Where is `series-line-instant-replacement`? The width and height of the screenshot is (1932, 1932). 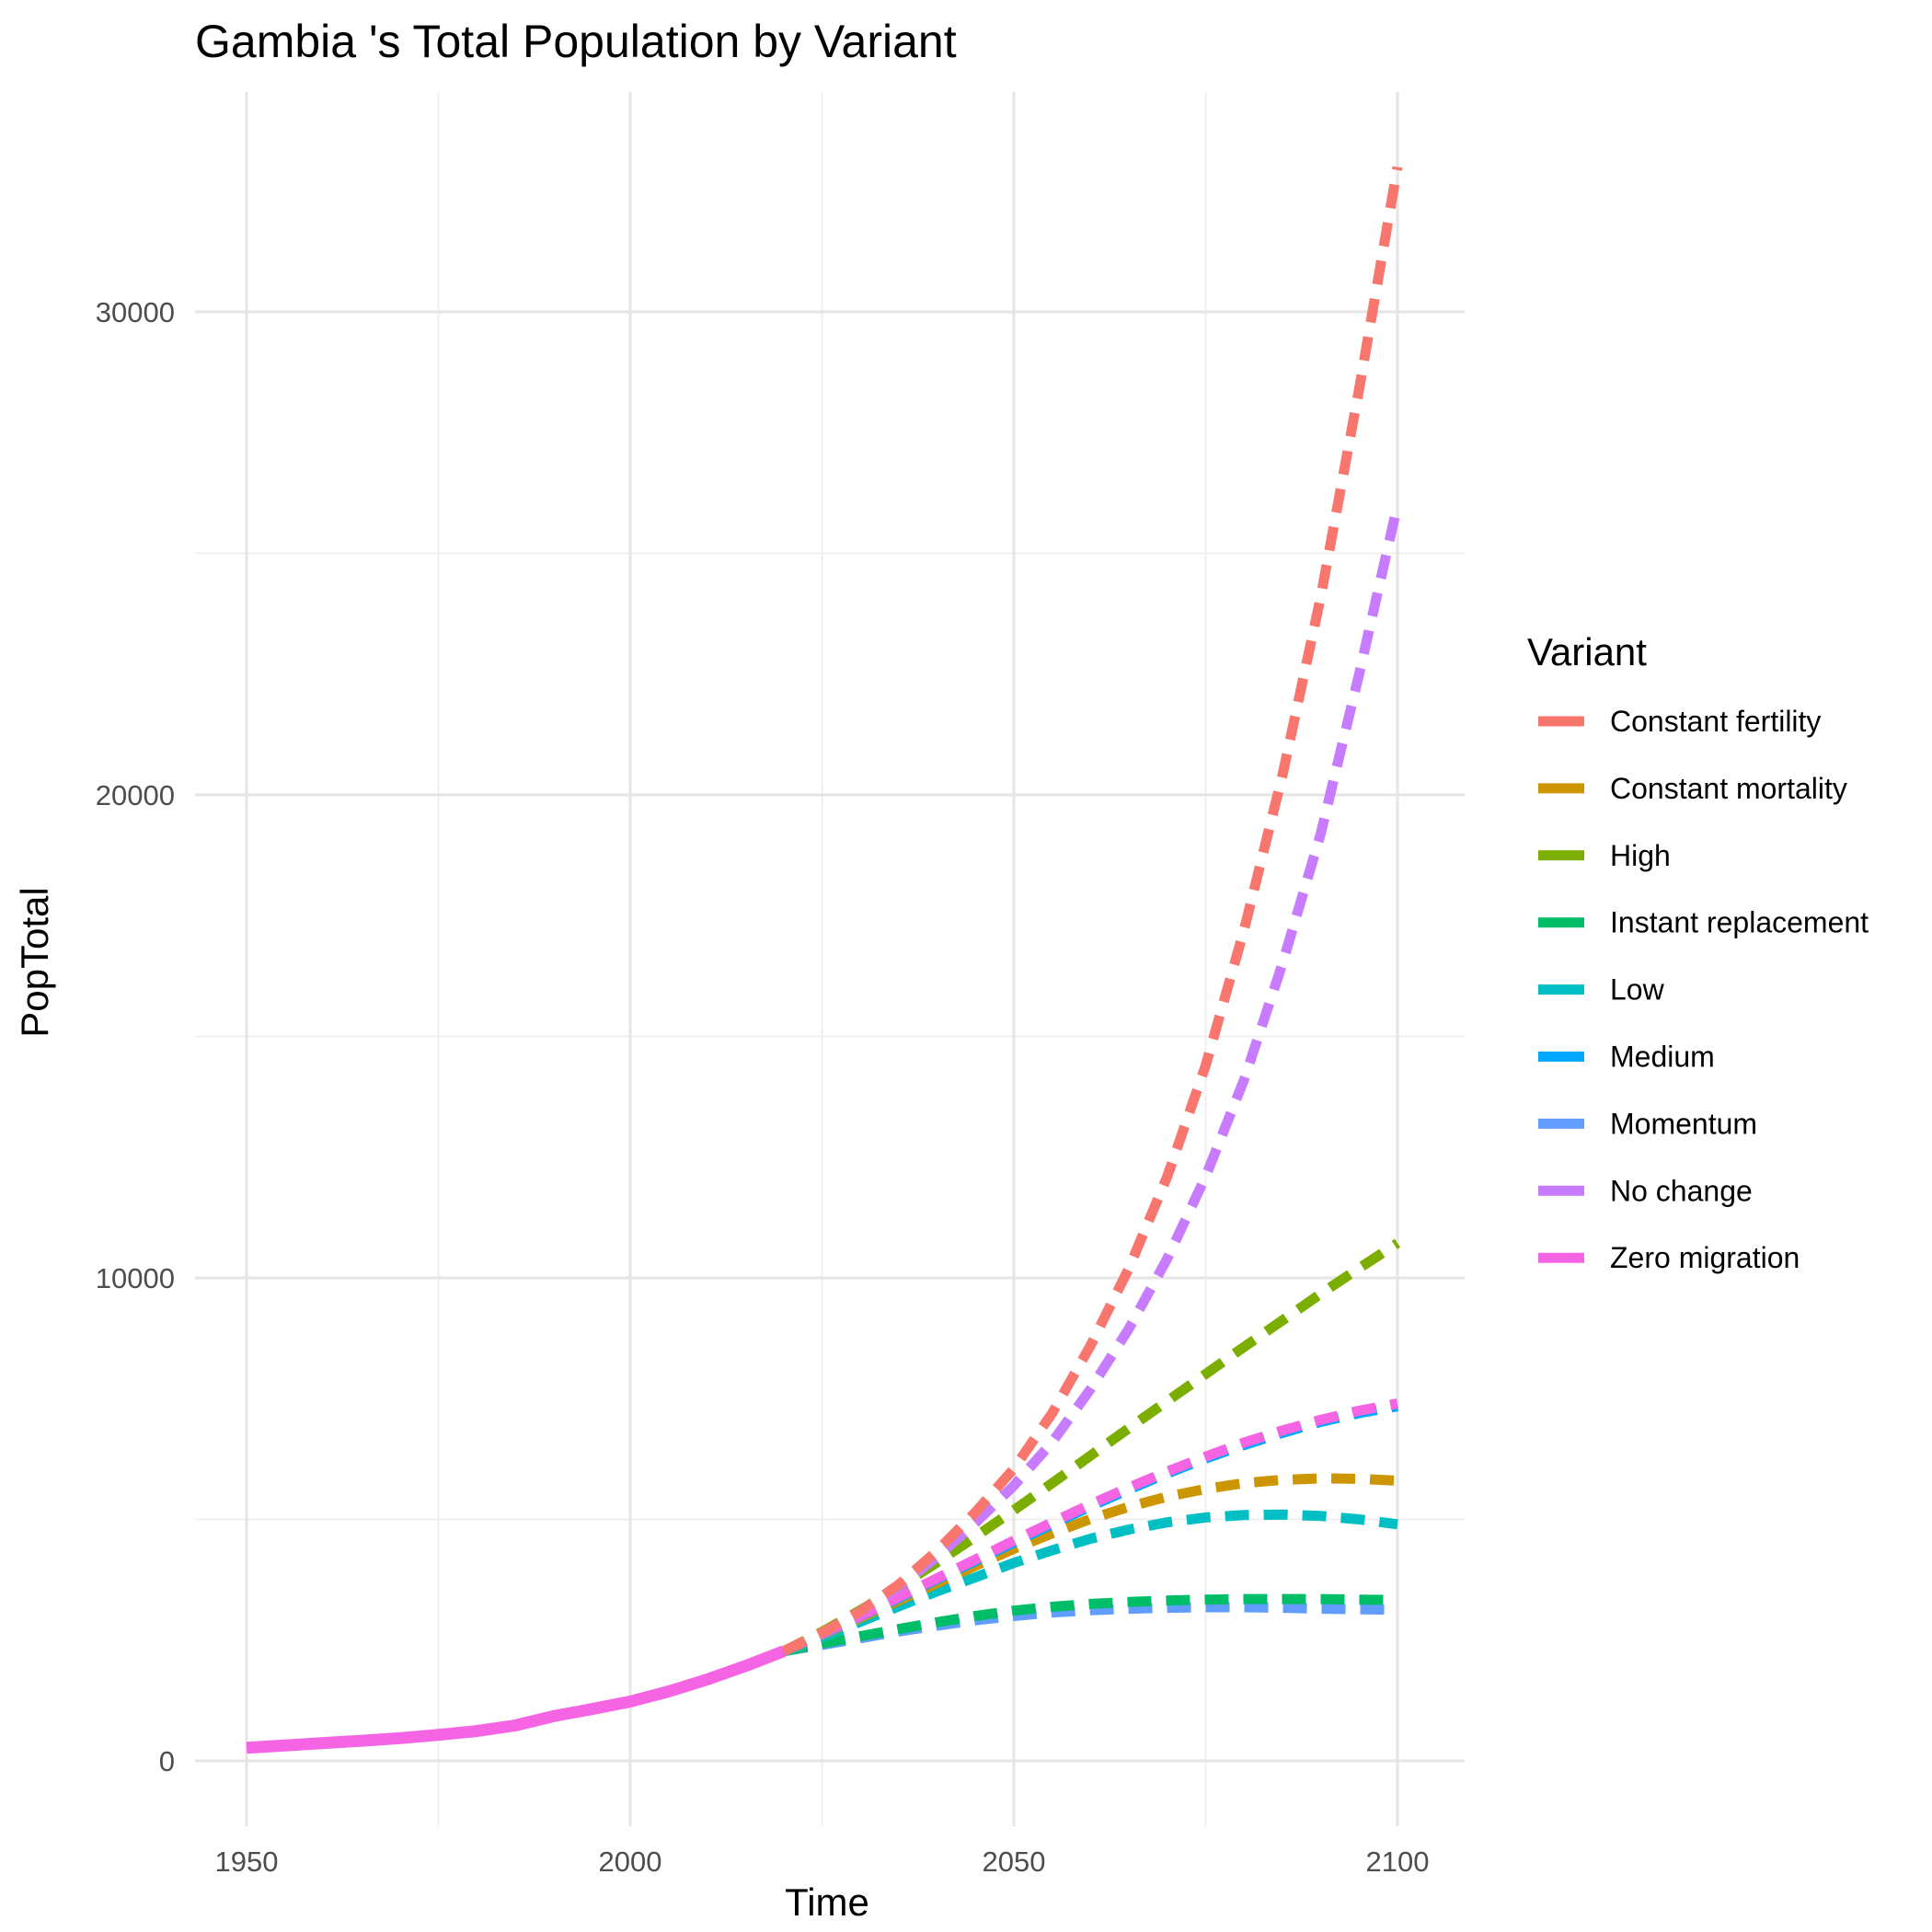 series-line-instant-replacement is located at coordinates (1090, 1625).